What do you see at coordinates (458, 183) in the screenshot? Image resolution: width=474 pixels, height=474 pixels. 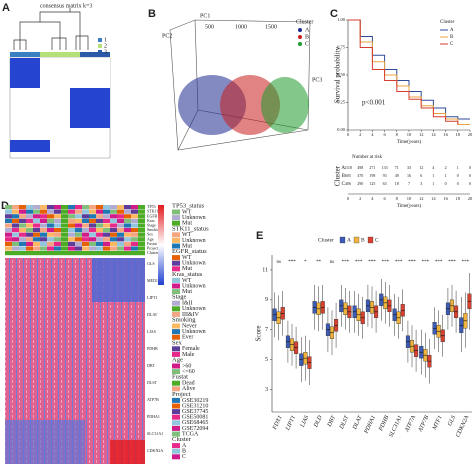 I see `risk-count: 0` at bounding box center [458, 183].